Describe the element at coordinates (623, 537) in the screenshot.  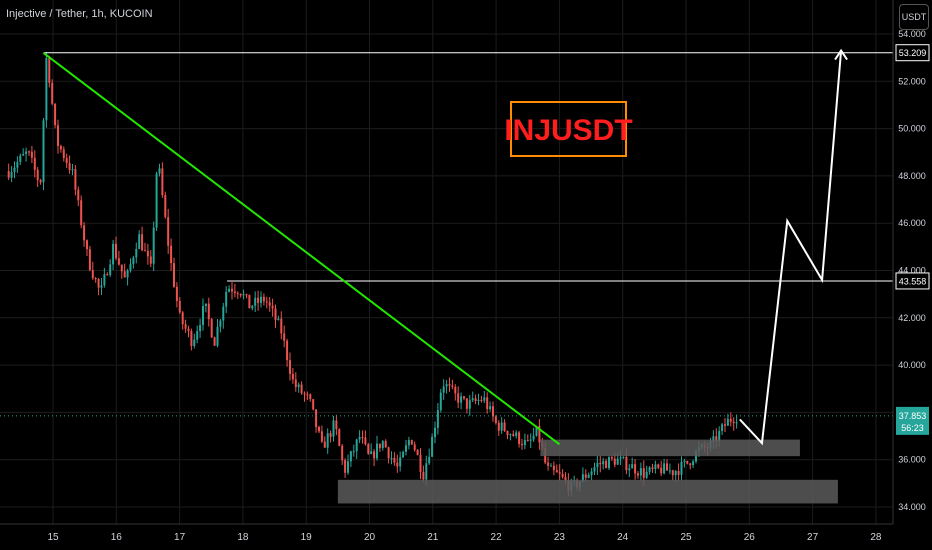
I see `x-tick-label: 24` at that location.